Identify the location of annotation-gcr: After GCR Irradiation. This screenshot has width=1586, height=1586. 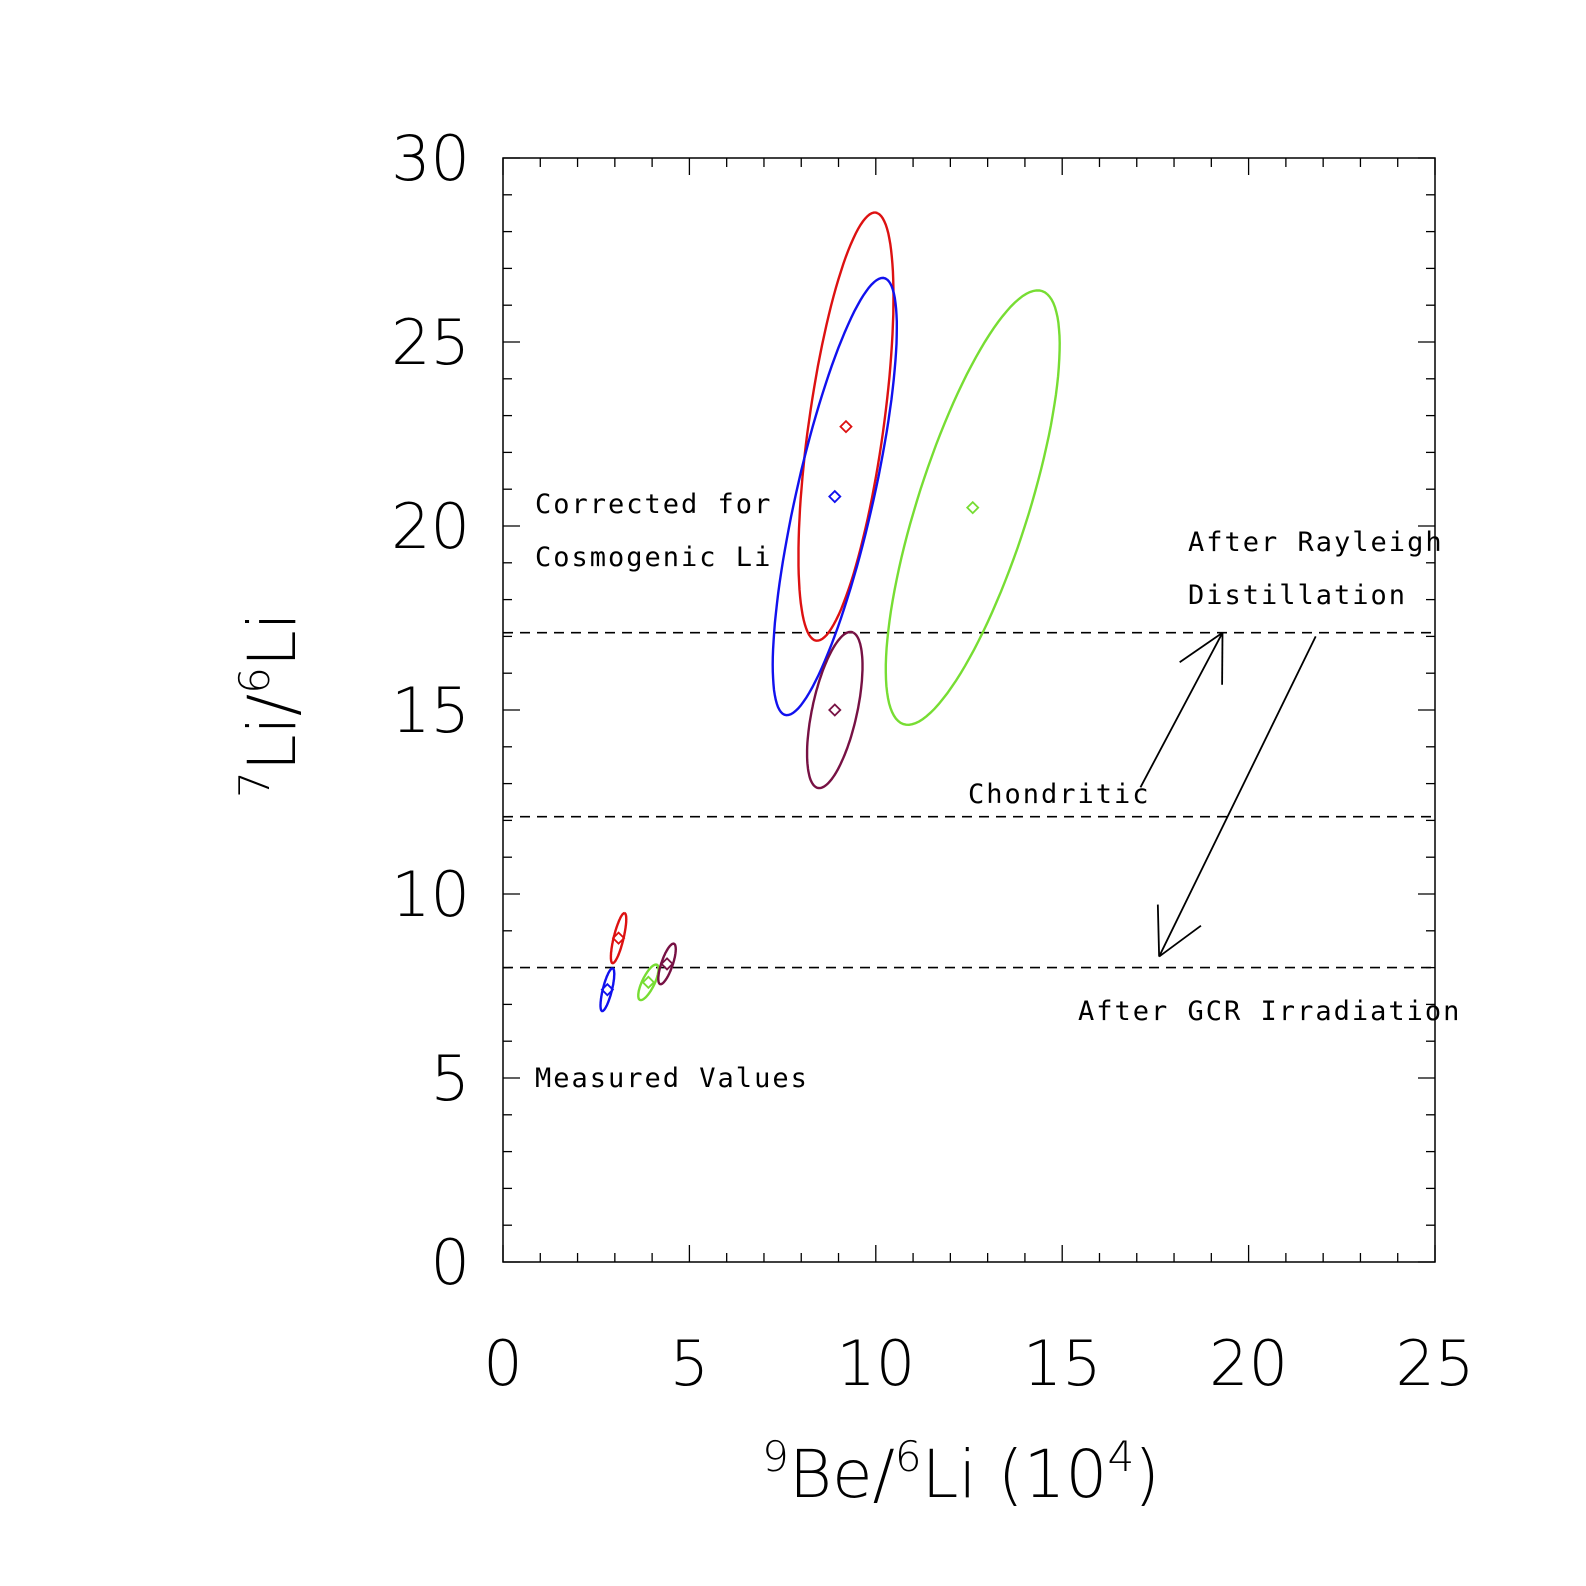
(1269, 1011).